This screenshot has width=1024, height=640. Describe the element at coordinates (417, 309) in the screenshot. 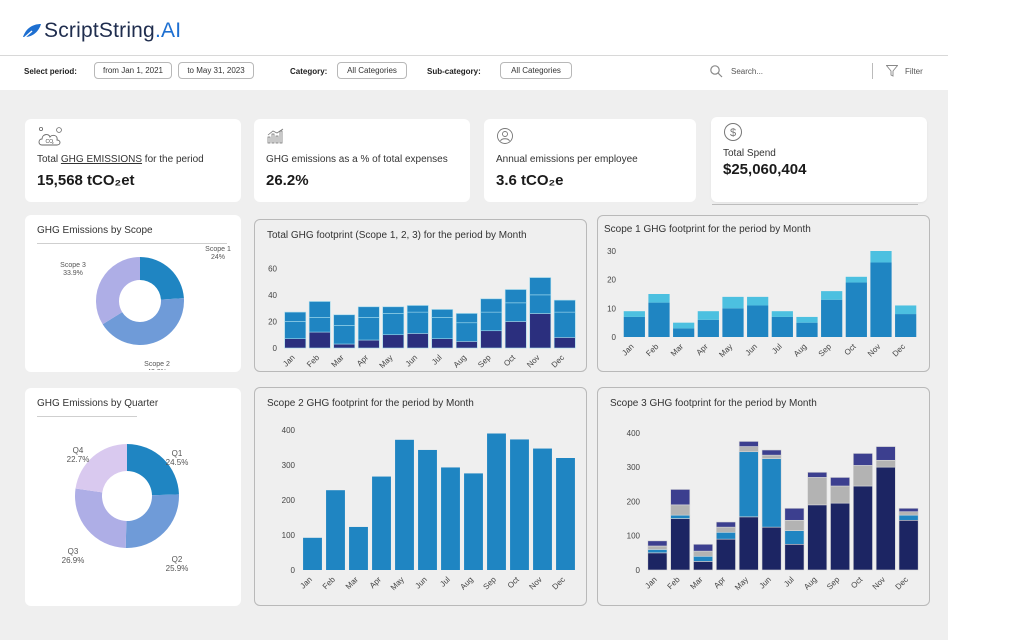

I see `bar-jun-s3` at that location.